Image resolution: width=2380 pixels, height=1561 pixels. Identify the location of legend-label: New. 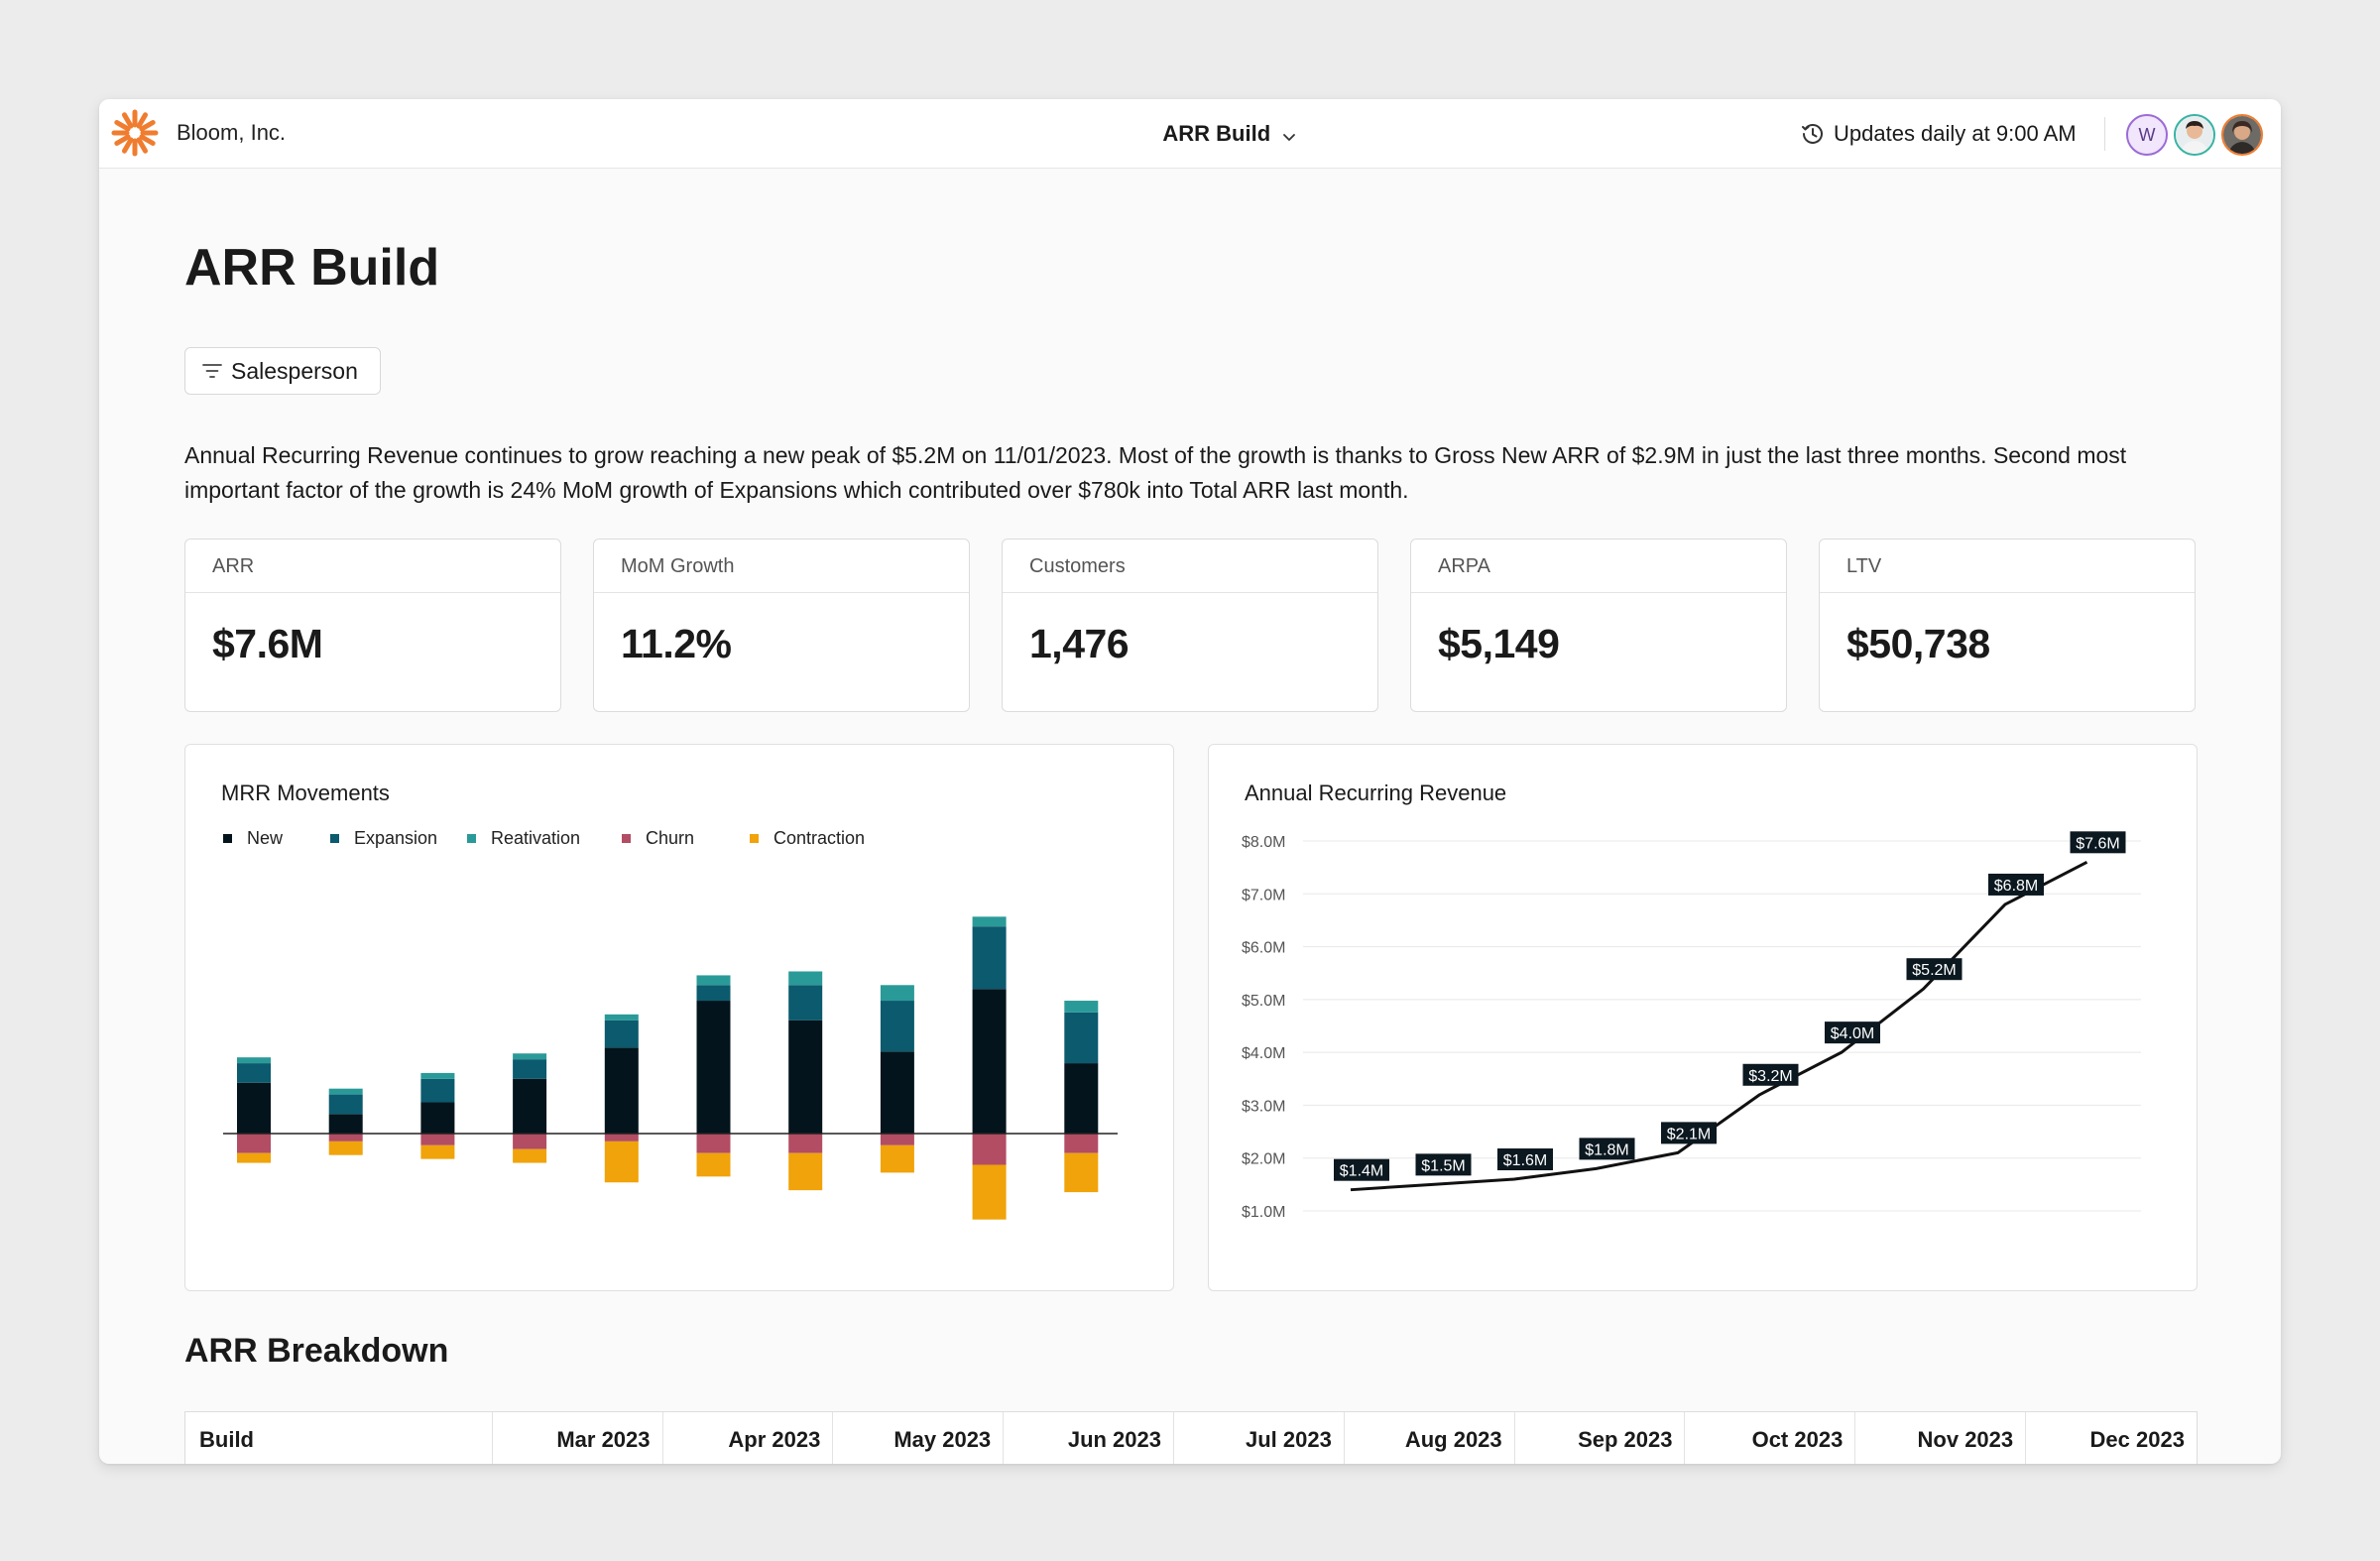
(265, 838).